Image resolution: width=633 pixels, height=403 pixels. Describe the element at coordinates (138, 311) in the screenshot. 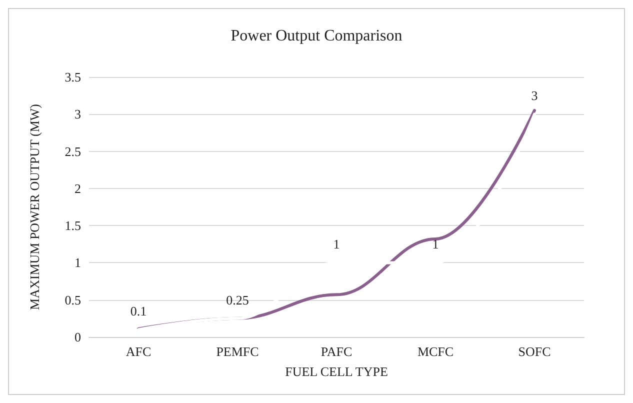

I see `data-label: 0.1` at that location.